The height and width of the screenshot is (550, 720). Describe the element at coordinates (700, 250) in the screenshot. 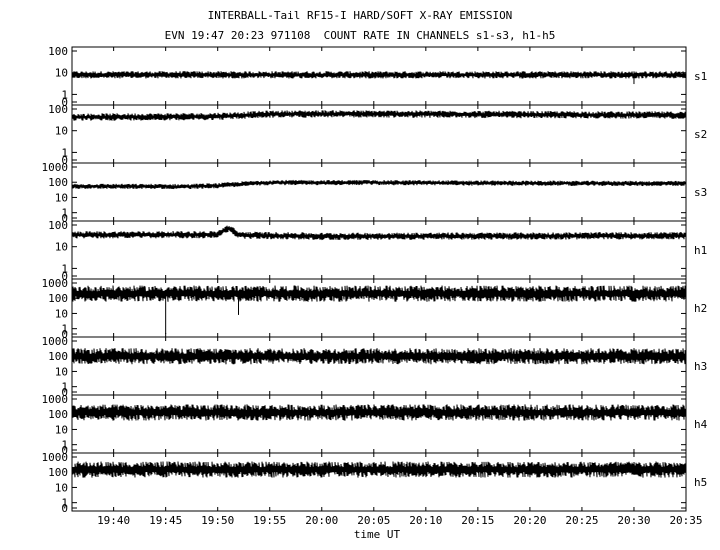

I see `panel-label-h1: h1` at that location.